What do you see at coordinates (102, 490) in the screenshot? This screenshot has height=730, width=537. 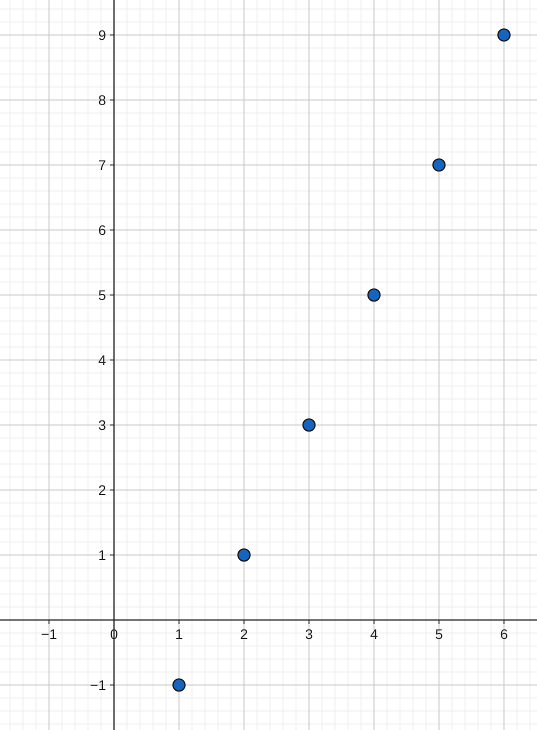 I see `y-tick-label: 2` at bounding box center [102, 490].